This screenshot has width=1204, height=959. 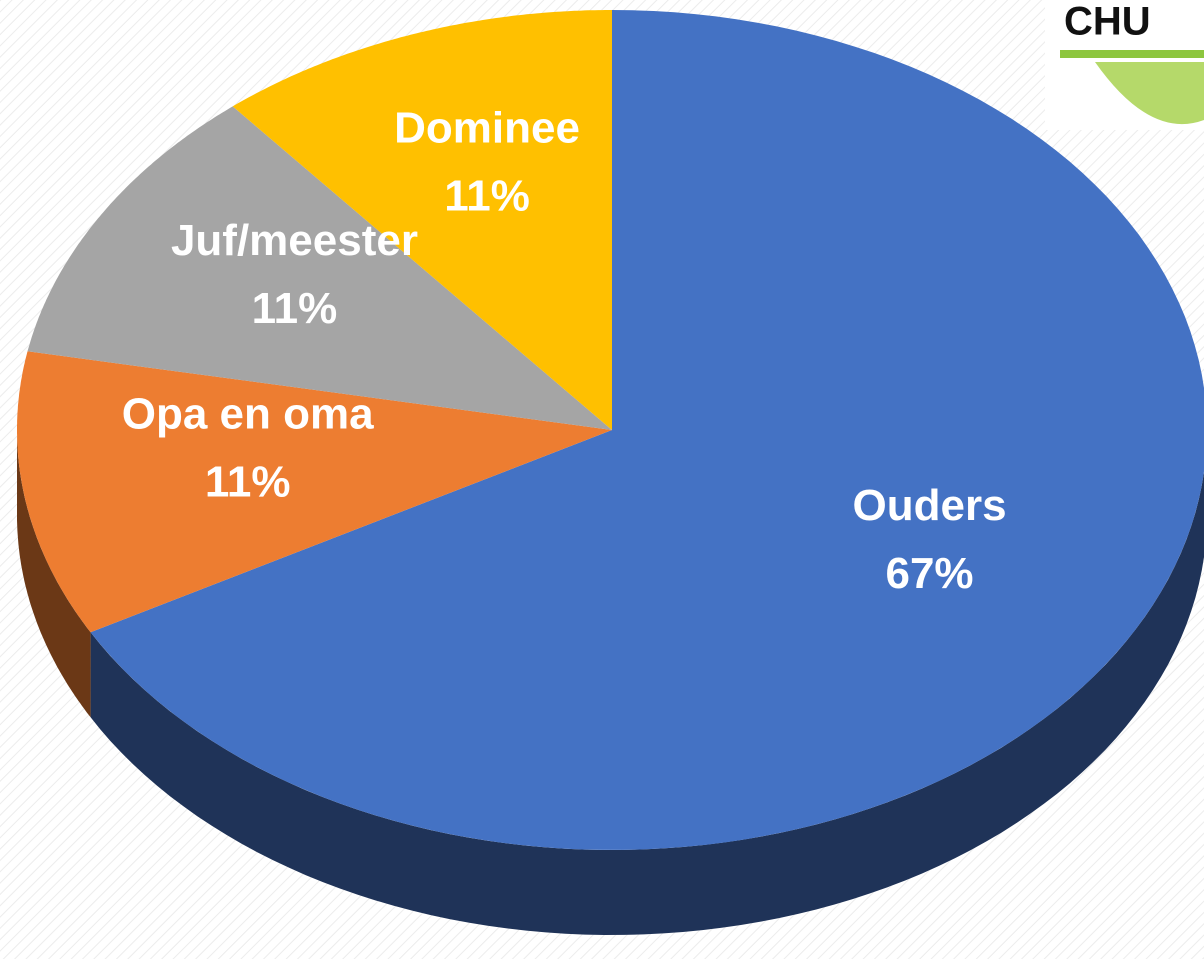 I want to click on logo: CHU, so click(x=1124, y=65).